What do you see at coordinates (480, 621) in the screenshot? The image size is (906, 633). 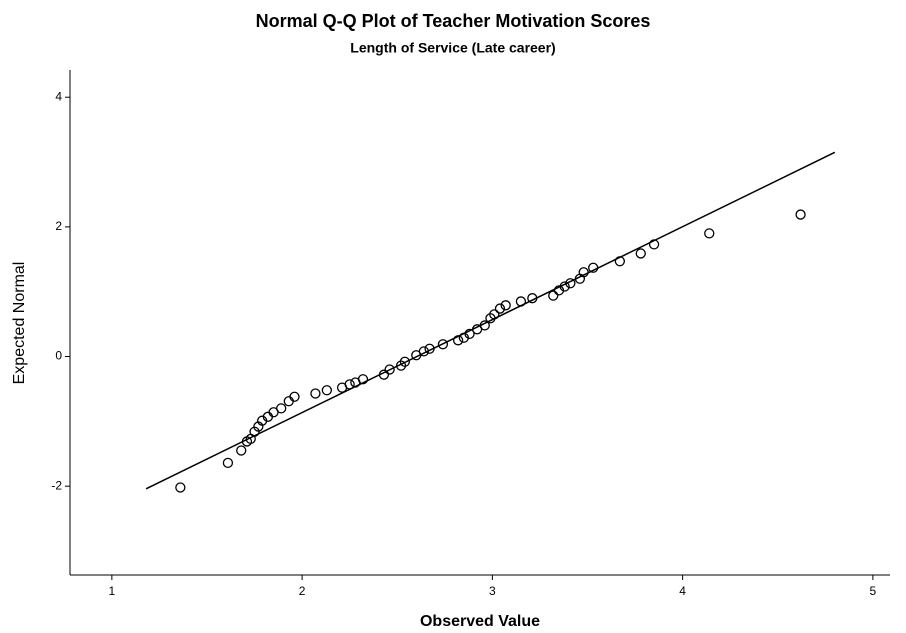 I see `x-axis-label: Observed Value` at bounding box center [480, 621].